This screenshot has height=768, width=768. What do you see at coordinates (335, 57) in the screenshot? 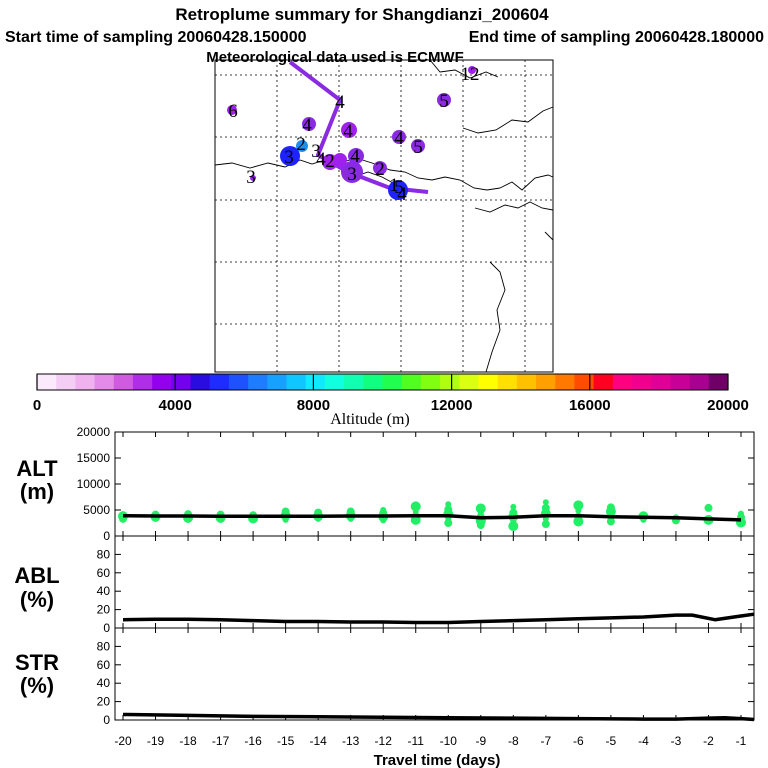
I see `meteorological-data-label: Meteorological data used is ECMWF` at bounding box center [335, 57].